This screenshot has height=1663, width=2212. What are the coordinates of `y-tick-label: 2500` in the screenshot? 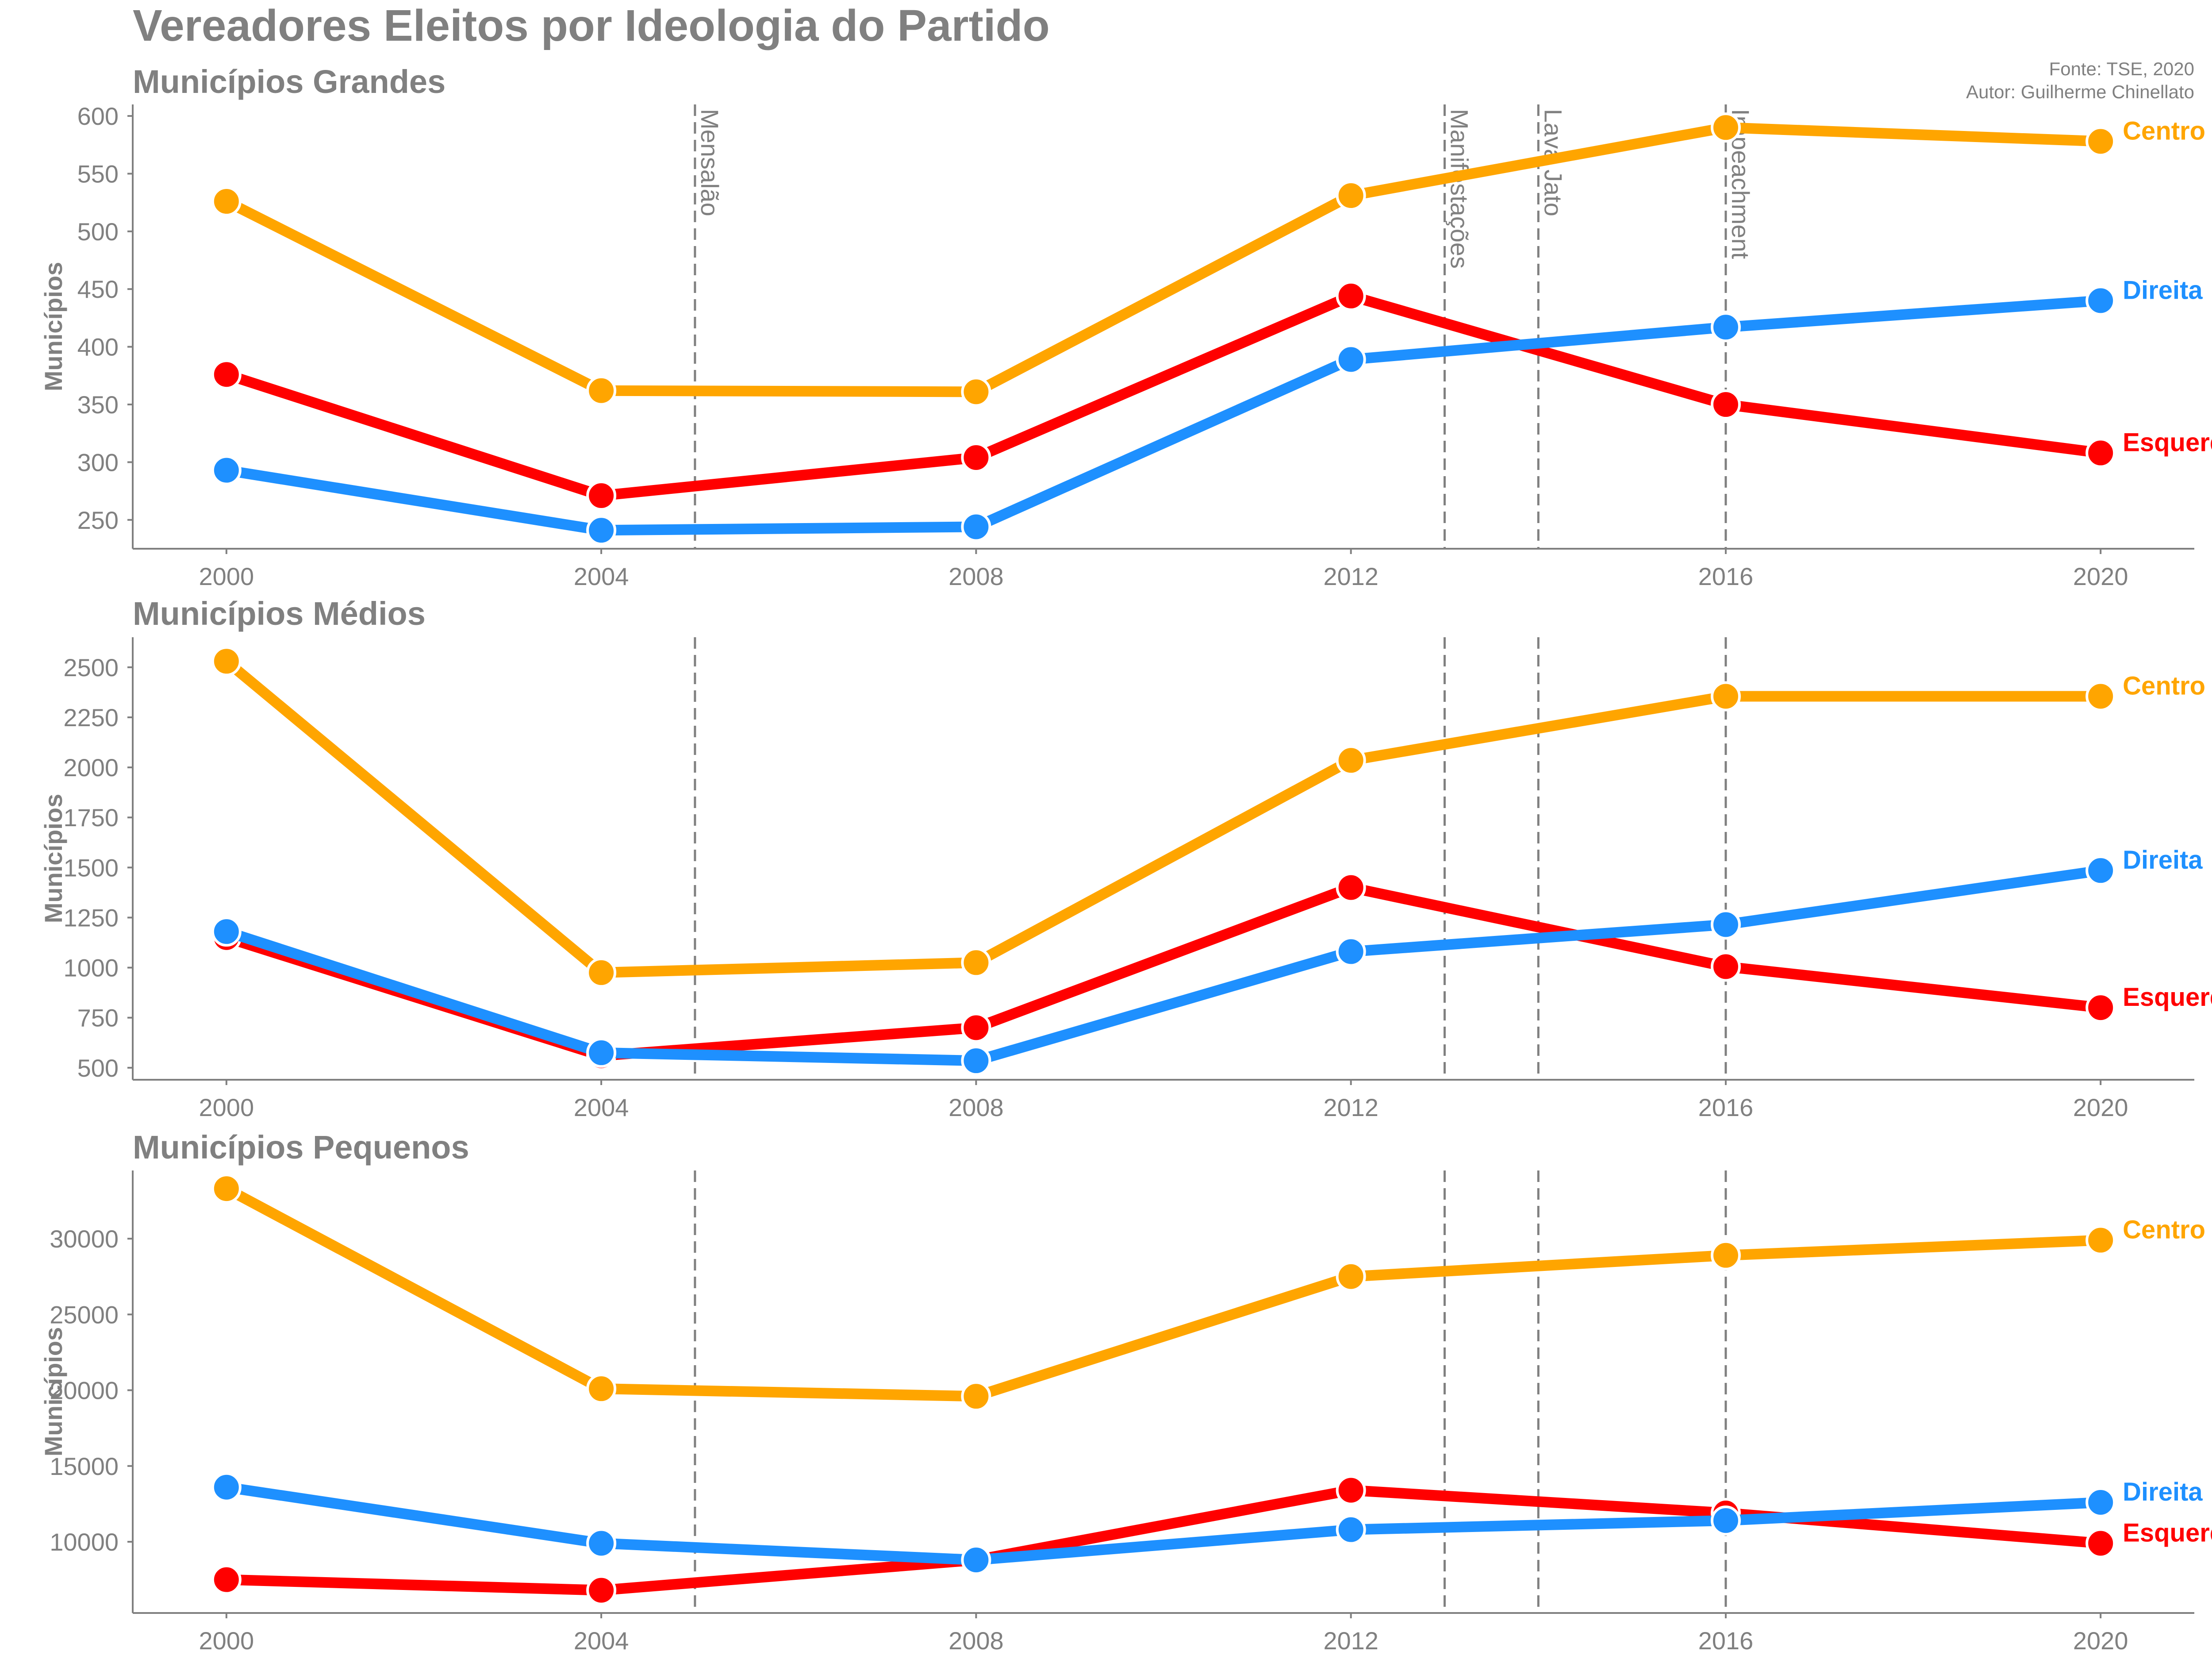 It's located at (91, 668).